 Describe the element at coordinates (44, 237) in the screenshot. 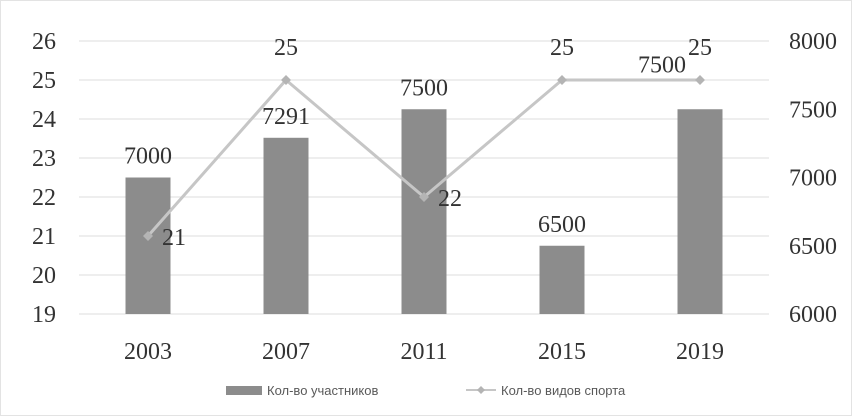

I see `y-left-tick-label: 21` at that location.